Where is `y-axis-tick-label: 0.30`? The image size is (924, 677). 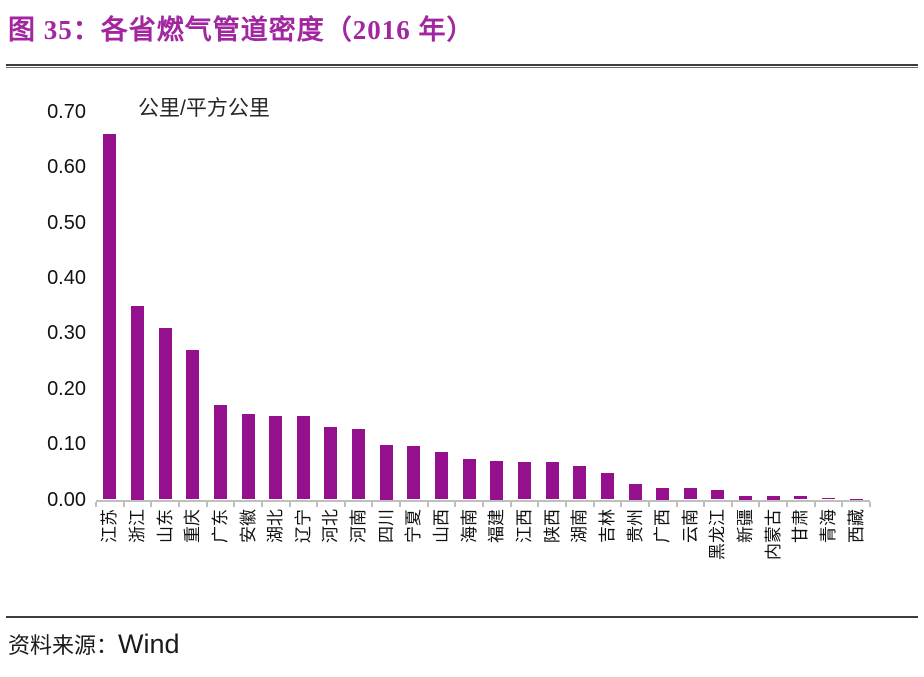
y-axis-tick-label: 0.30 is located at coordinates (66, 333).